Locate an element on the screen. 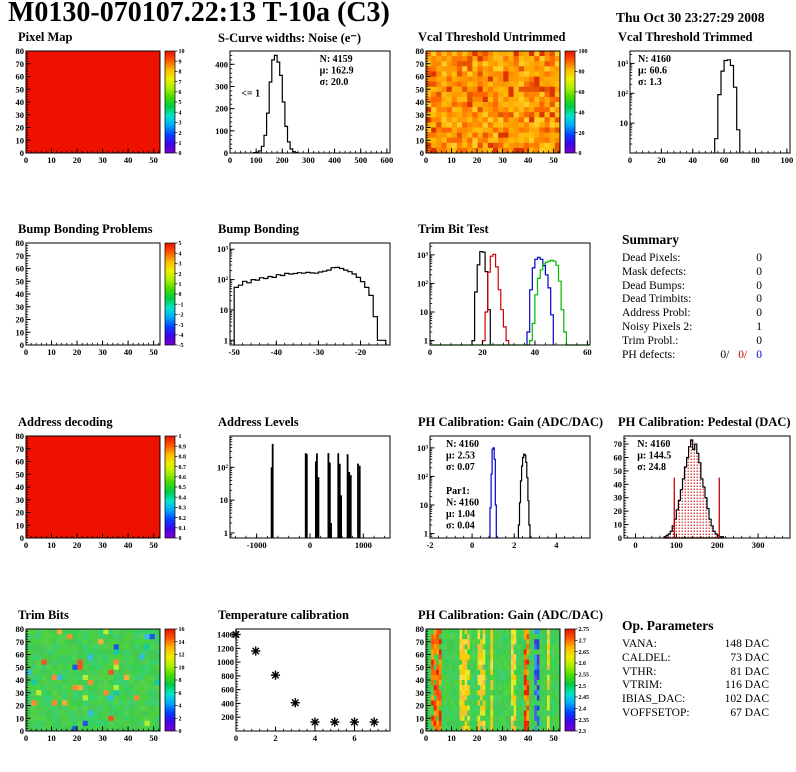 The height and width of the screenshot is (772, 796). svg-text: 2 is located at coordinates (180, 719).